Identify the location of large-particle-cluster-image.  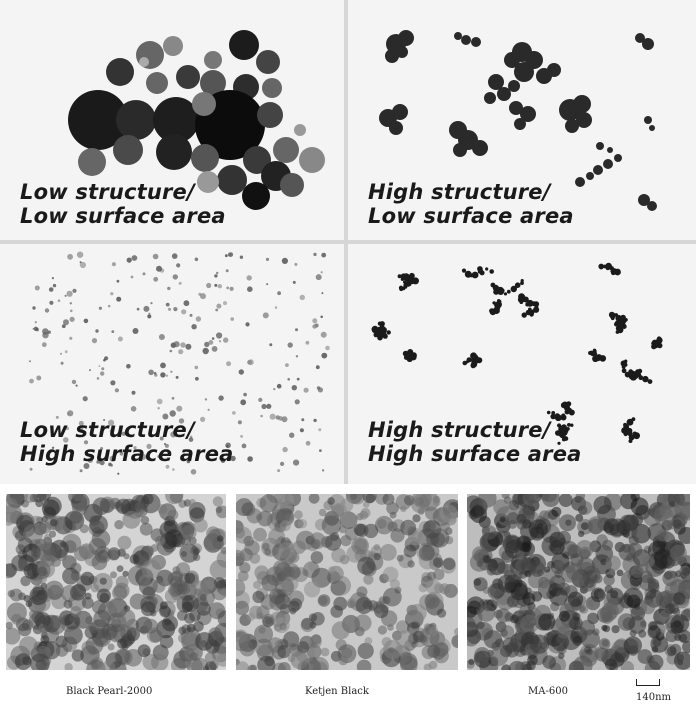
(196, 120).